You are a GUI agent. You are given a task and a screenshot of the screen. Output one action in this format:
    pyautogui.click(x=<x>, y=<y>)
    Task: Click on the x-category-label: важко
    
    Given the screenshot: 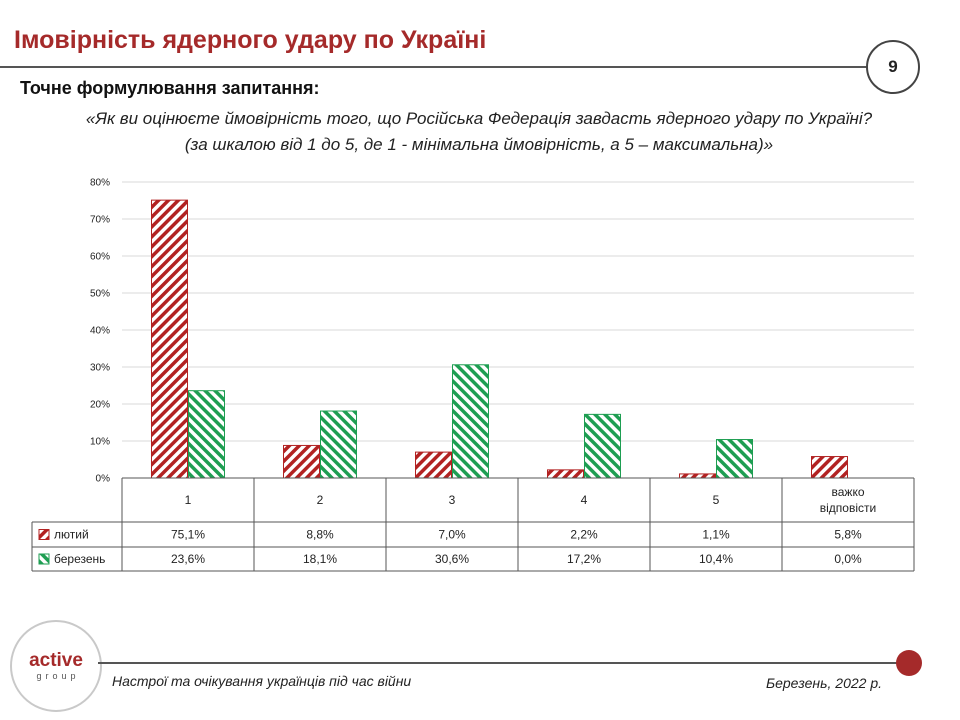 What is the action you would take?
    pyautogui.click(x=848, y=492)
    